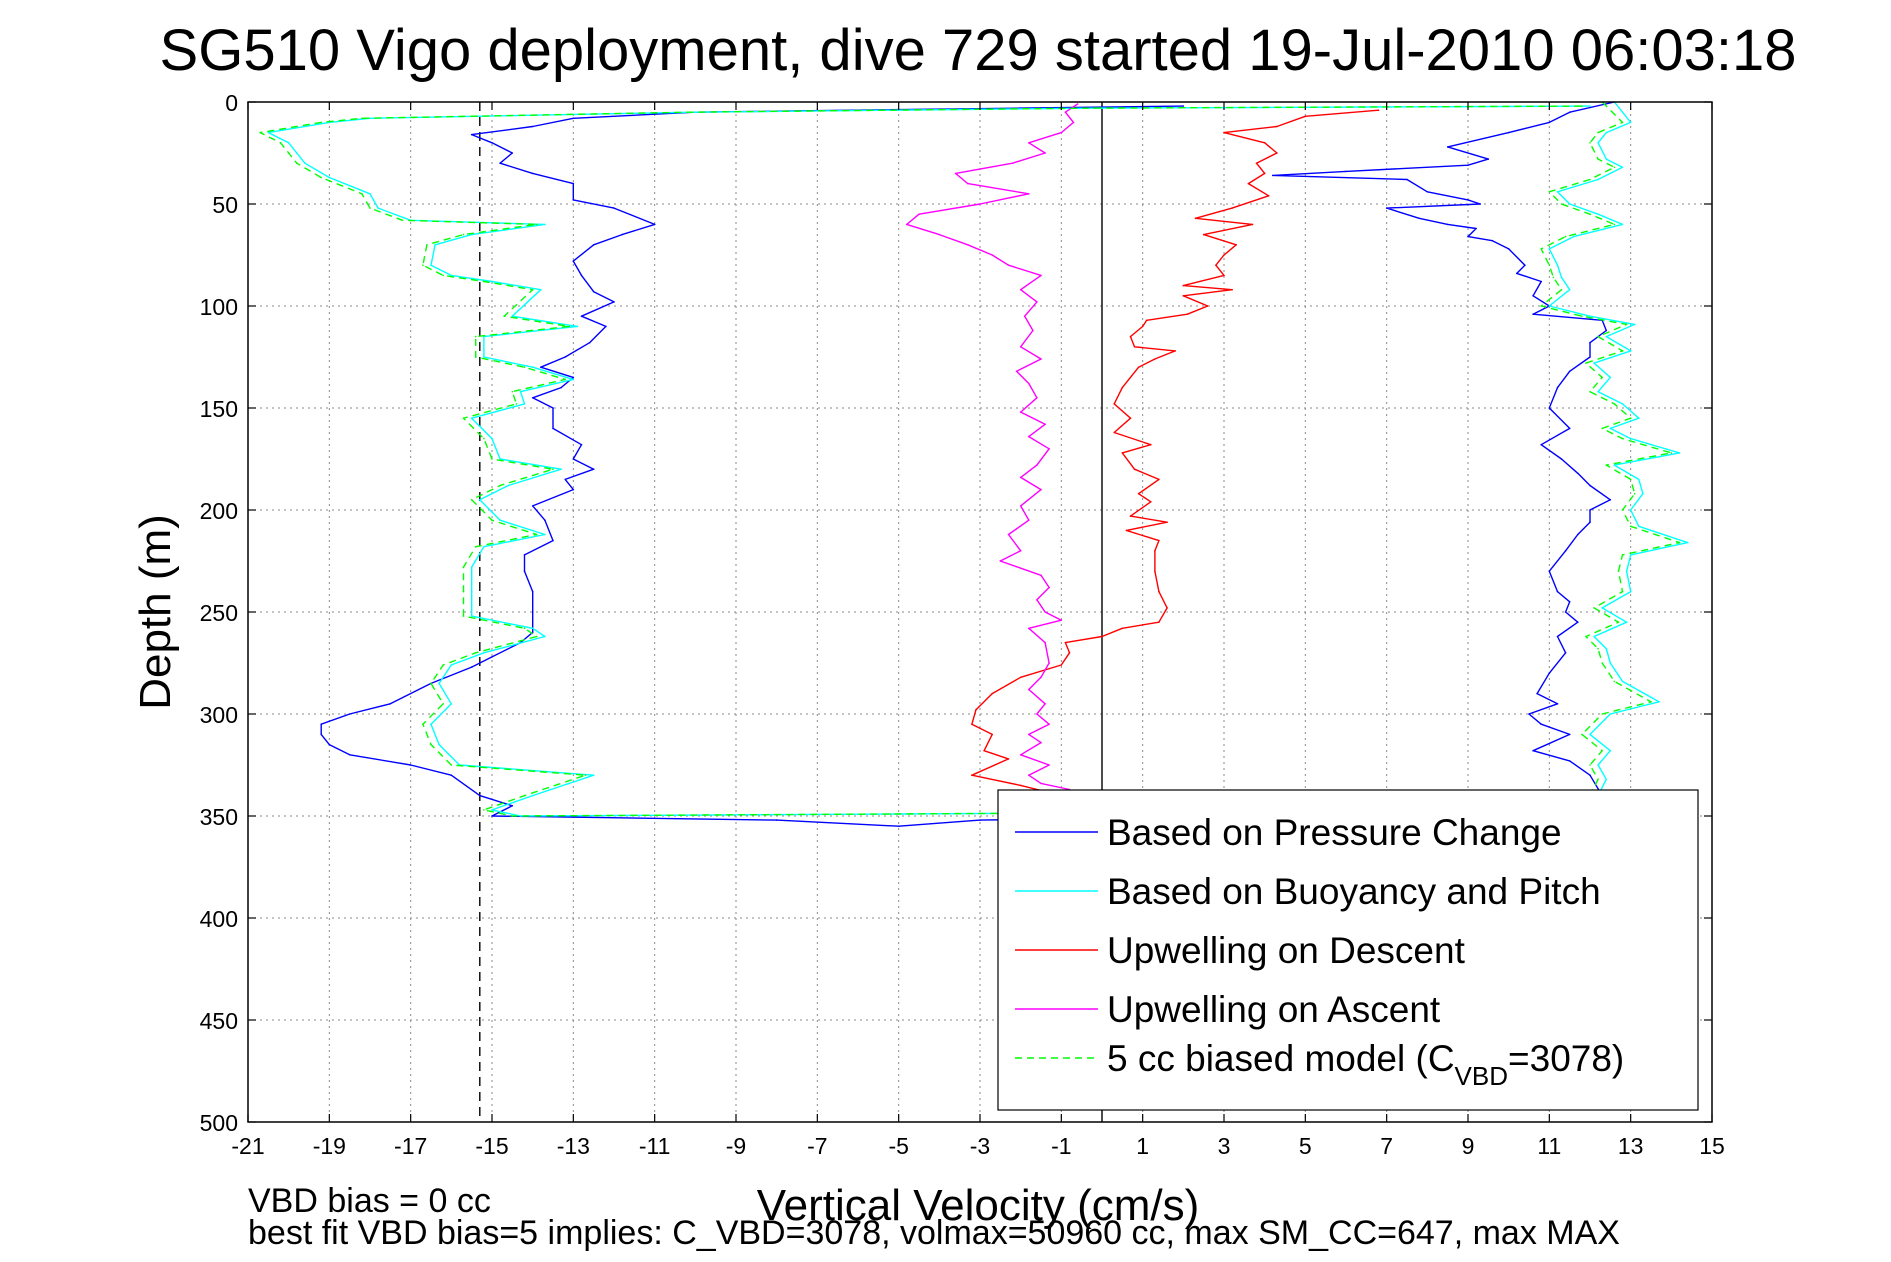 The image size is (1891, 1262). Describe the element at coordinates (655, 1146) in the screenshot. I see `x-tick-label-5: -11` at that location.